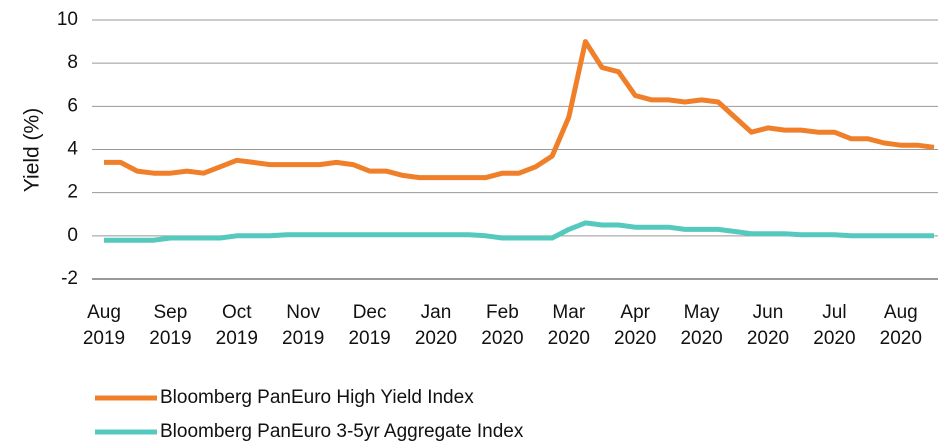 The image size is (938, 446). Describe the element at coordinates (72, 192) in the screenshot. I see `y-tick-label: 2` at that location.